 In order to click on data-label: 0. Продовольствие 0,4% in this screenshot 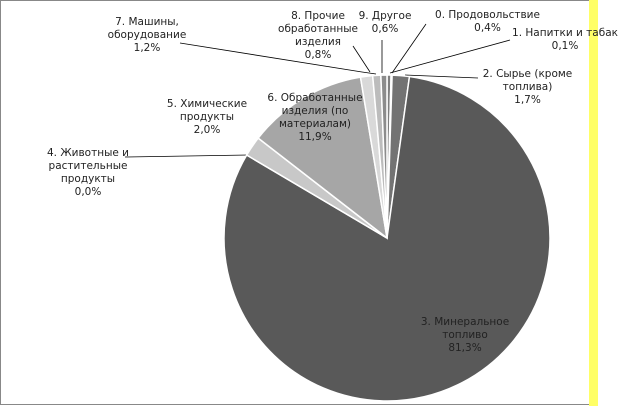, I will do `click(487, 22)`.